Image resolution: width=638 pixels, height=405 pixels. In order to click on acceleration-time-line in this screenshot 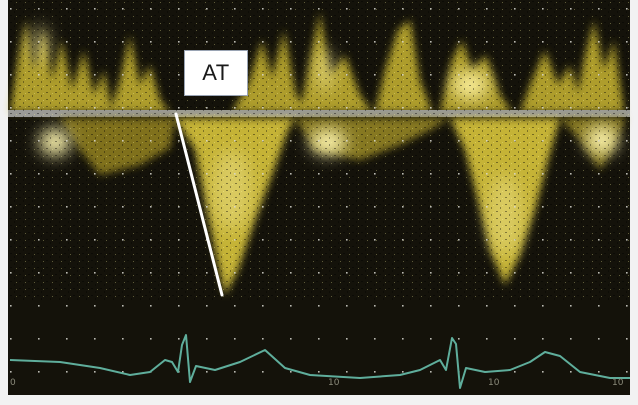, I will do `click(199, 204)`.